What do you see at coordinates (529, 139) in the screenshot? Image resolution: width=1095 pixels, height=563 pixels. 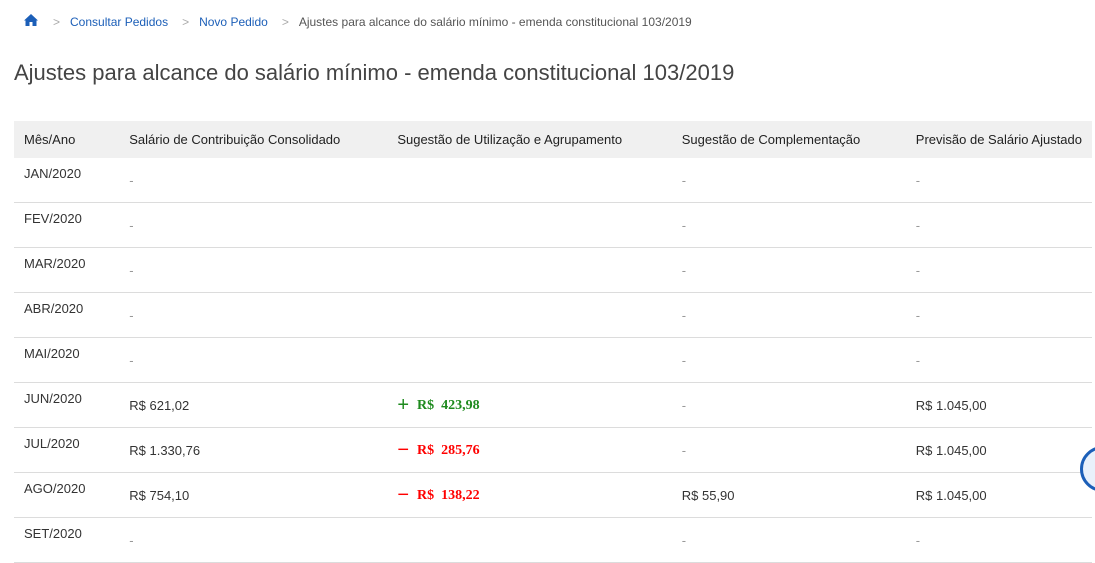 I see `column-header: Sugestão de Utilização e Agrupamento` at bounding box center [529, 139].